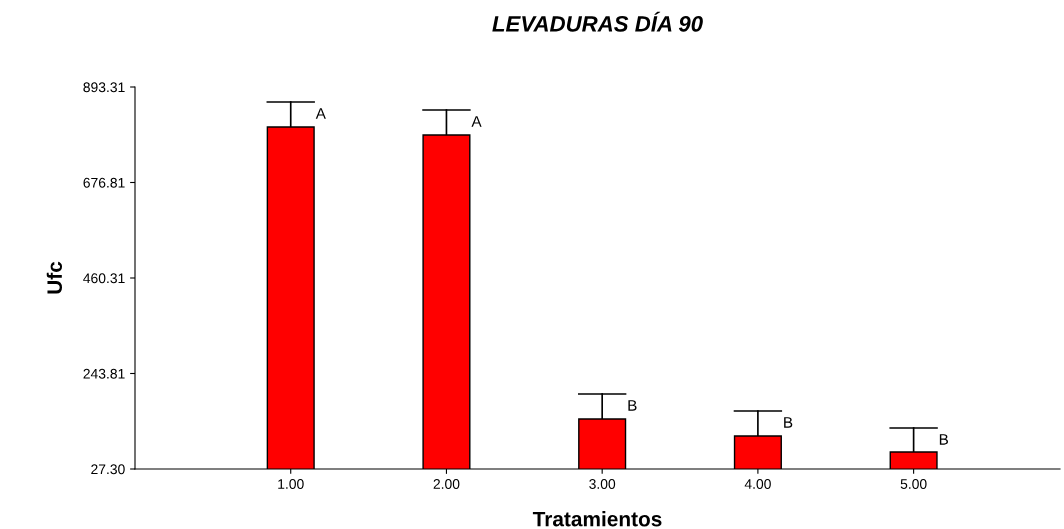 The height and width of the screenshot is (529, 1064). I want to click on x-tick-label: 5.00, so click(913, 484).